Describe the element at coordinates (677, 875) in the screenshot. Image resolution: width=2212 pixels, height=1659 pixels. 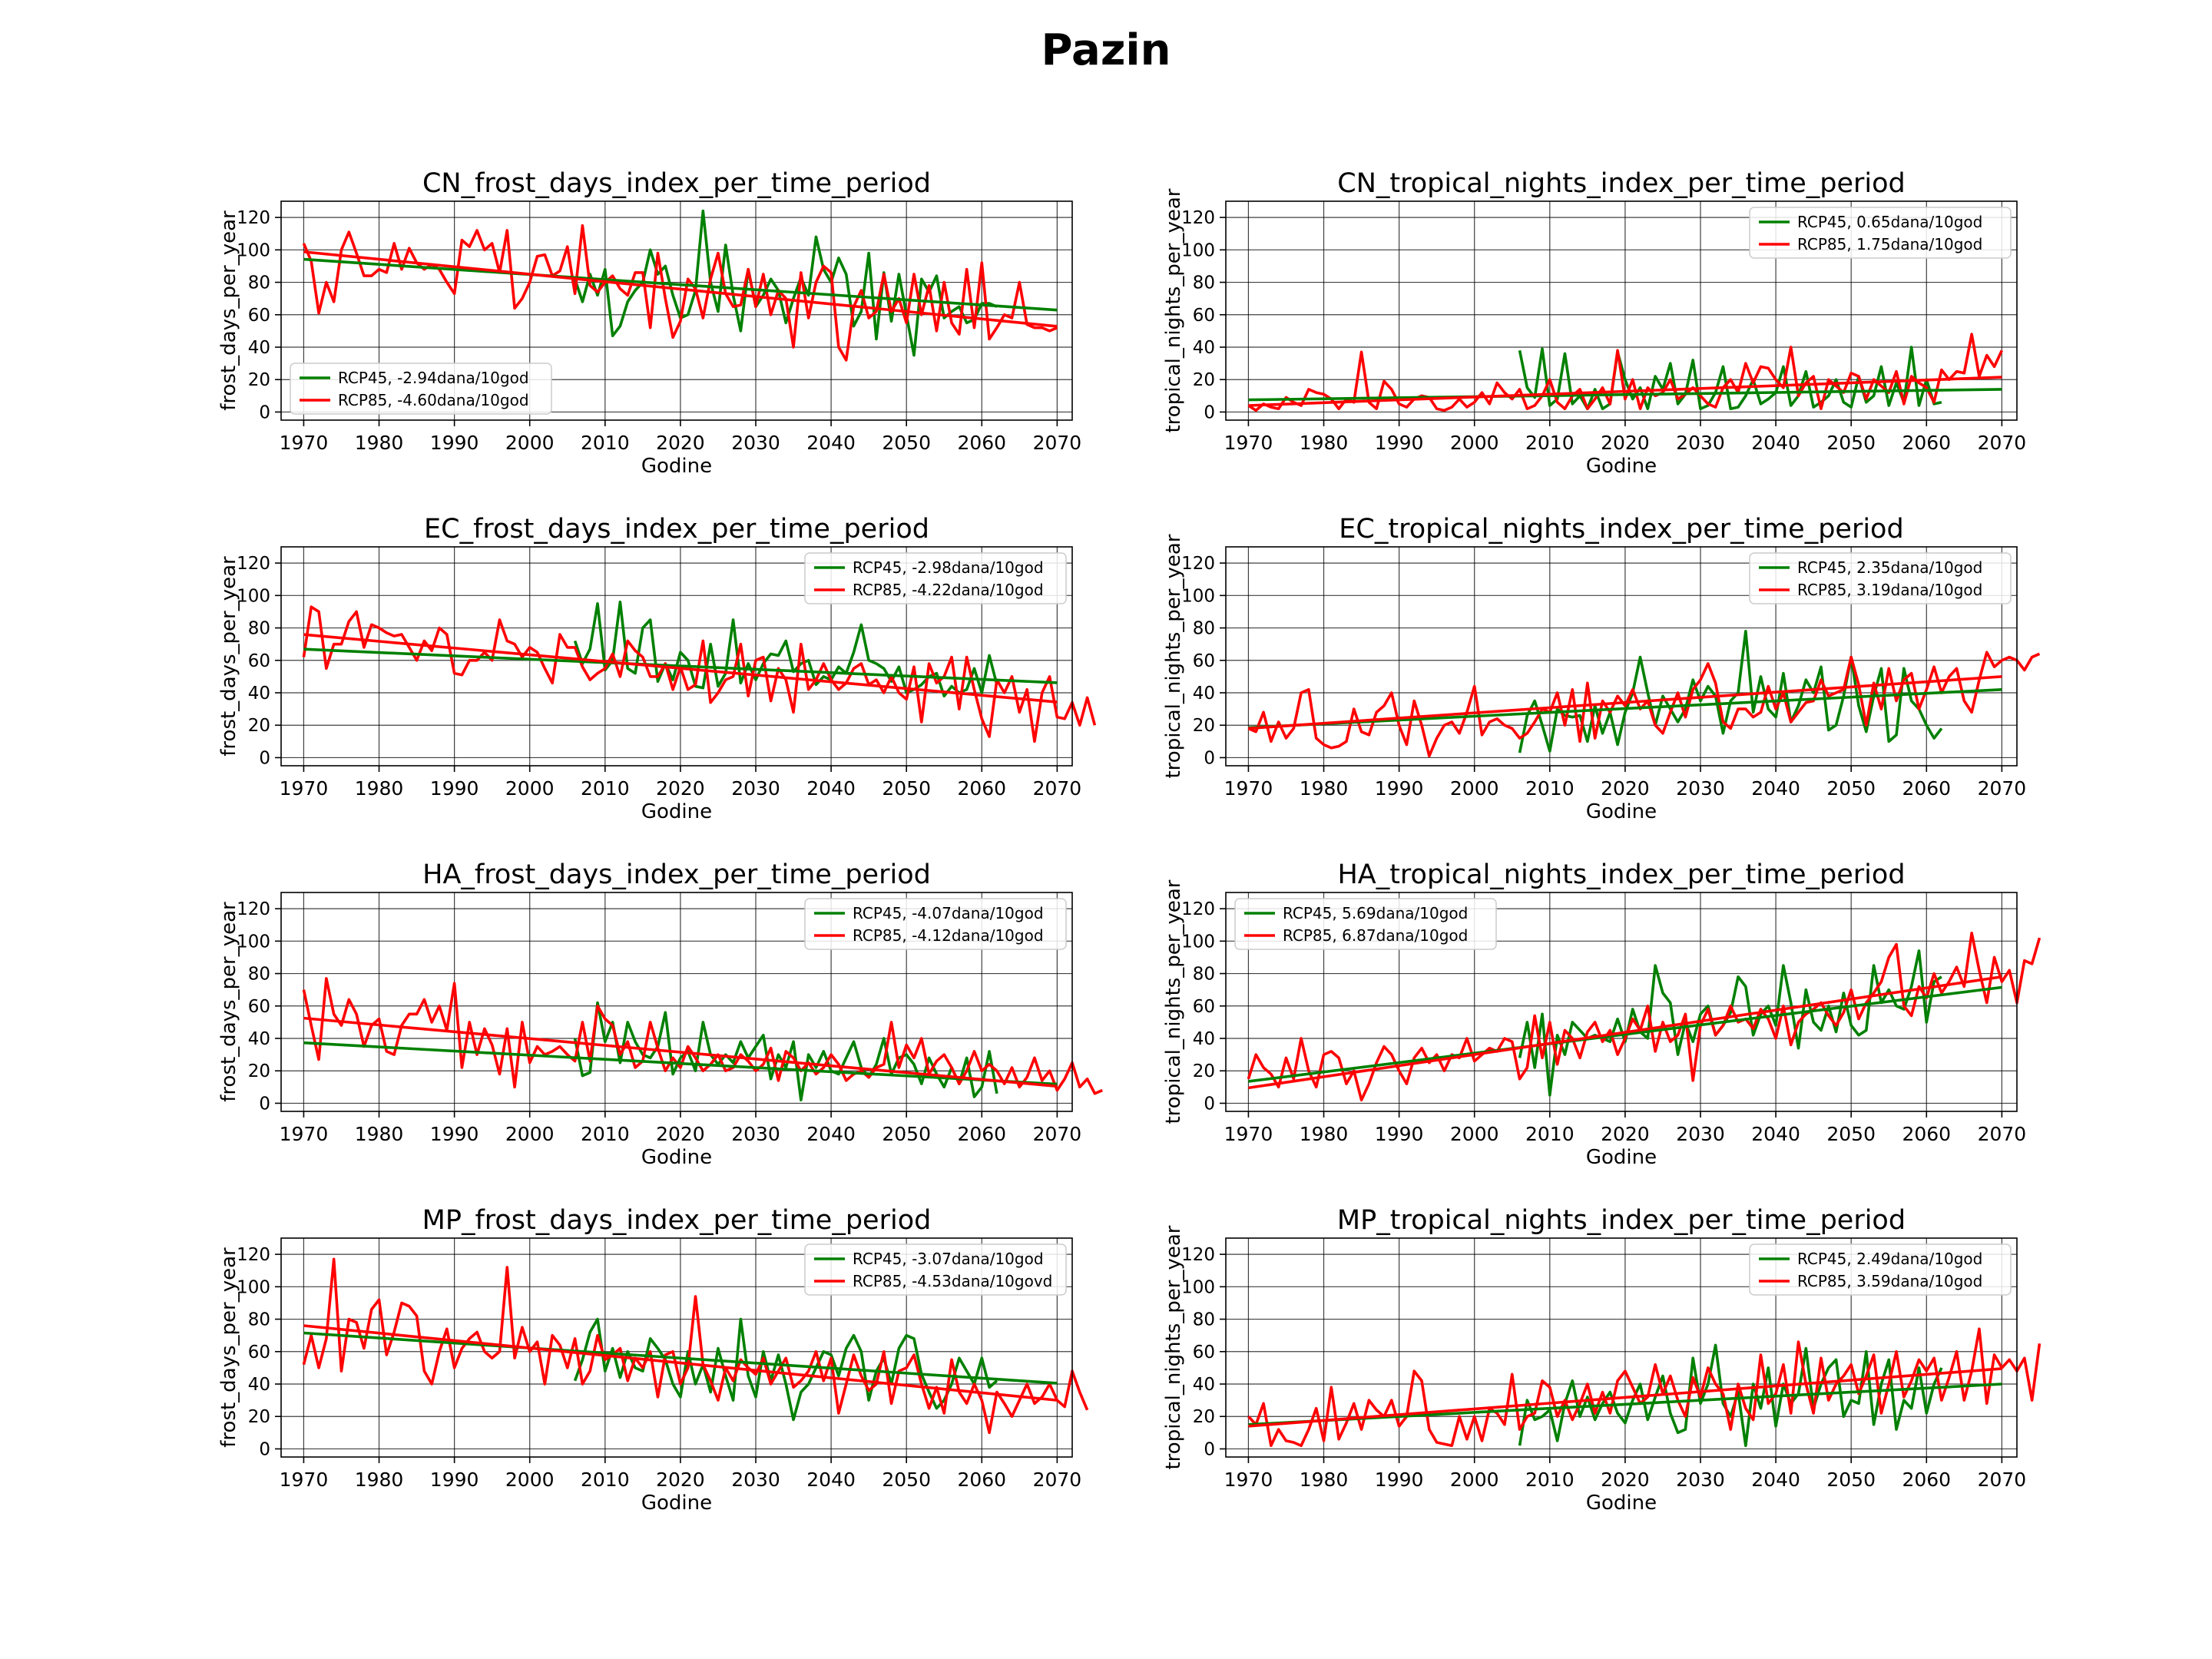
I see `chart-title: HA_frost_days_index_per_time_period` at that location.